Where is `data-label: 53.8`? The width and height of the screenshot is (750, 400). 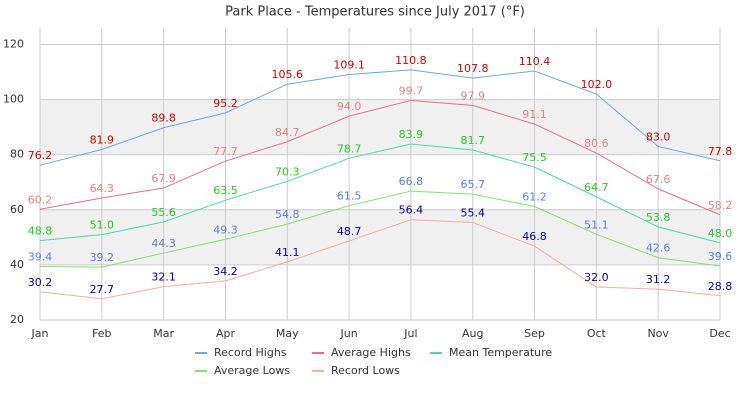
data-label: 53.8 is located at coordinates (658, 217).